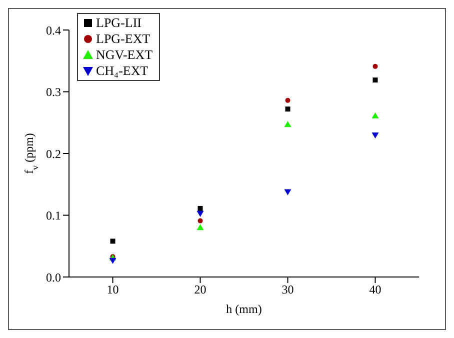 This screenshot has height=338, width=454. I want to click on x-tick-label: 20, so click(200, 289).